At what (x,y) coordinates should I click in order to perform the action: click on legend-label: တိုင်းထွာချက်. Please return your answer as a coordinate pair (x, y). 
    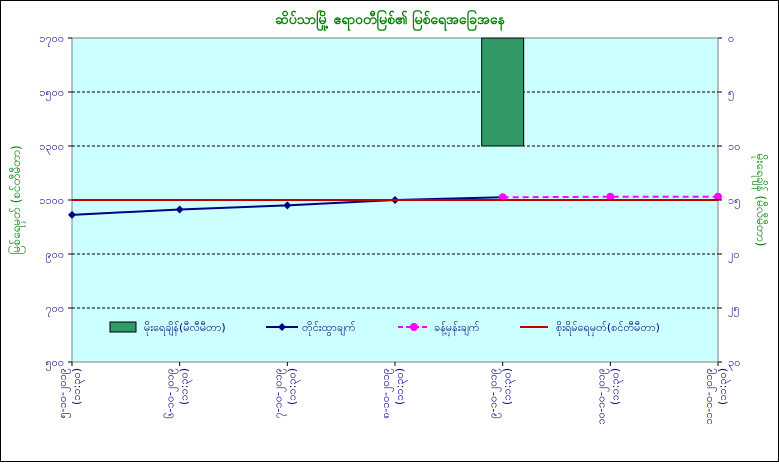
    Looking at the image, I should click on (329, 328).